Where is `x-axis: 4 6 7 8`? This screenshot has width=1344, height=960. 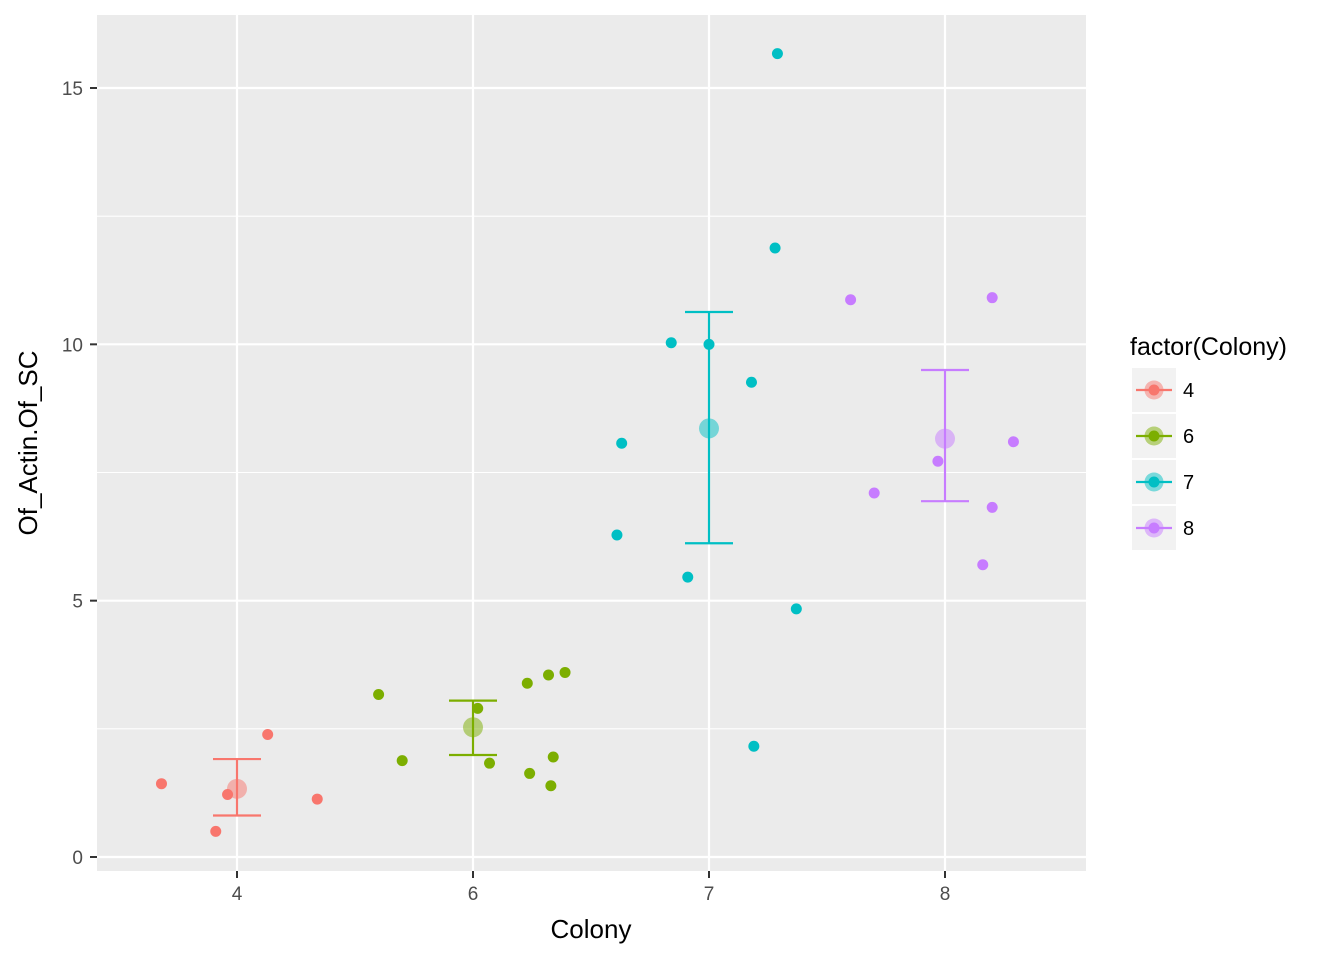
x-axis: 4 6 7 8 is located at coordinates (591, 888).